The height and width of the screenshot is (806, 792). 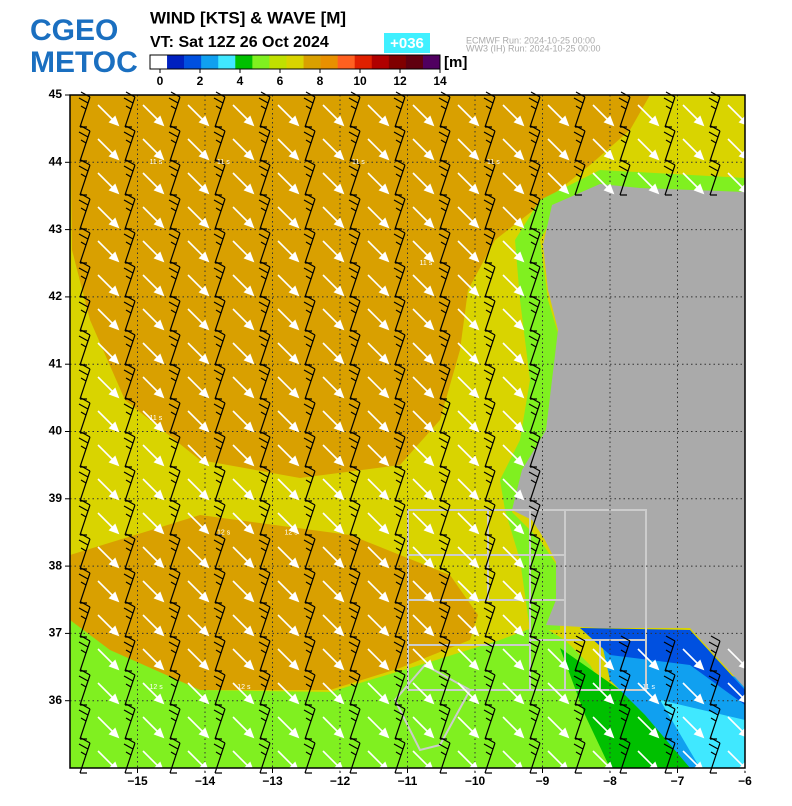 I want to click on y-tick-label: 39, so click(x=56, y=498).